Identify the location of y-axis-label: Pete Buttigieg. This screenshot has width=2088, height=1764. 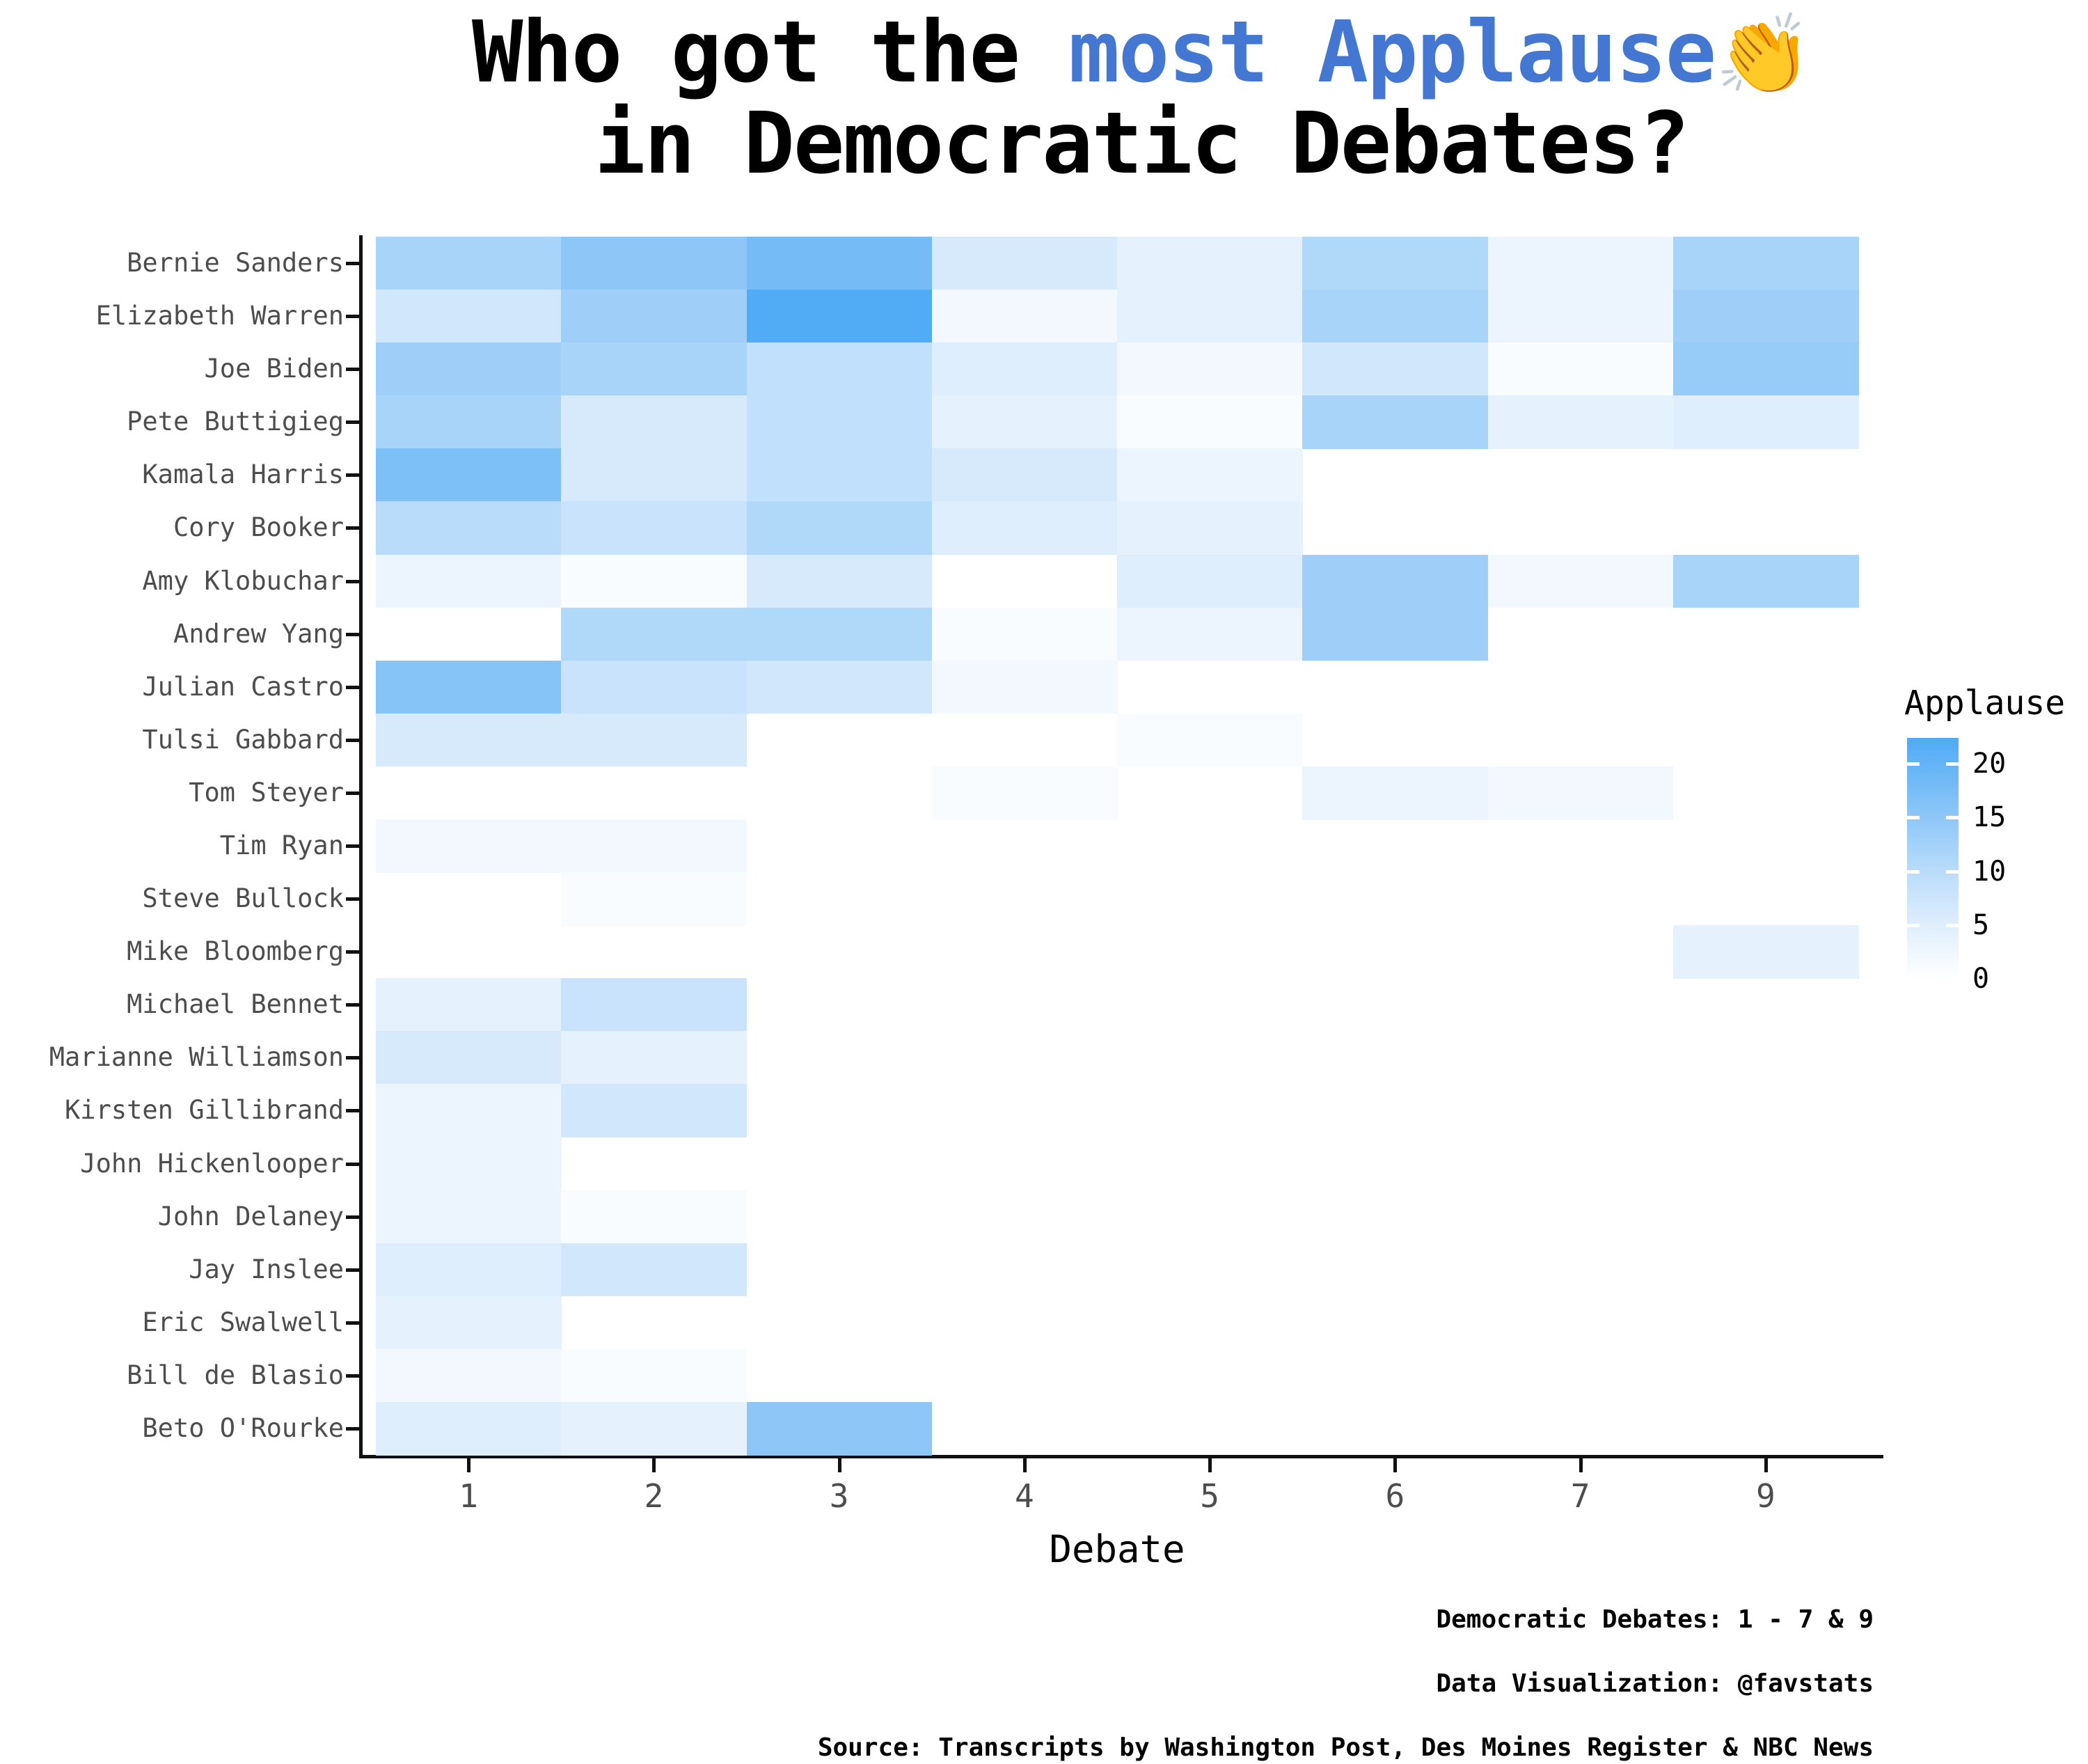
(235, 422).